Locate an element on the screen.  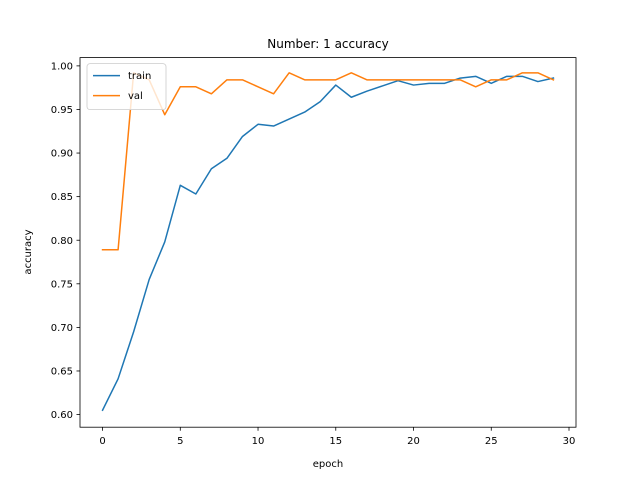
y-tick-label: 0.90 is located at coordinates (62, 154).